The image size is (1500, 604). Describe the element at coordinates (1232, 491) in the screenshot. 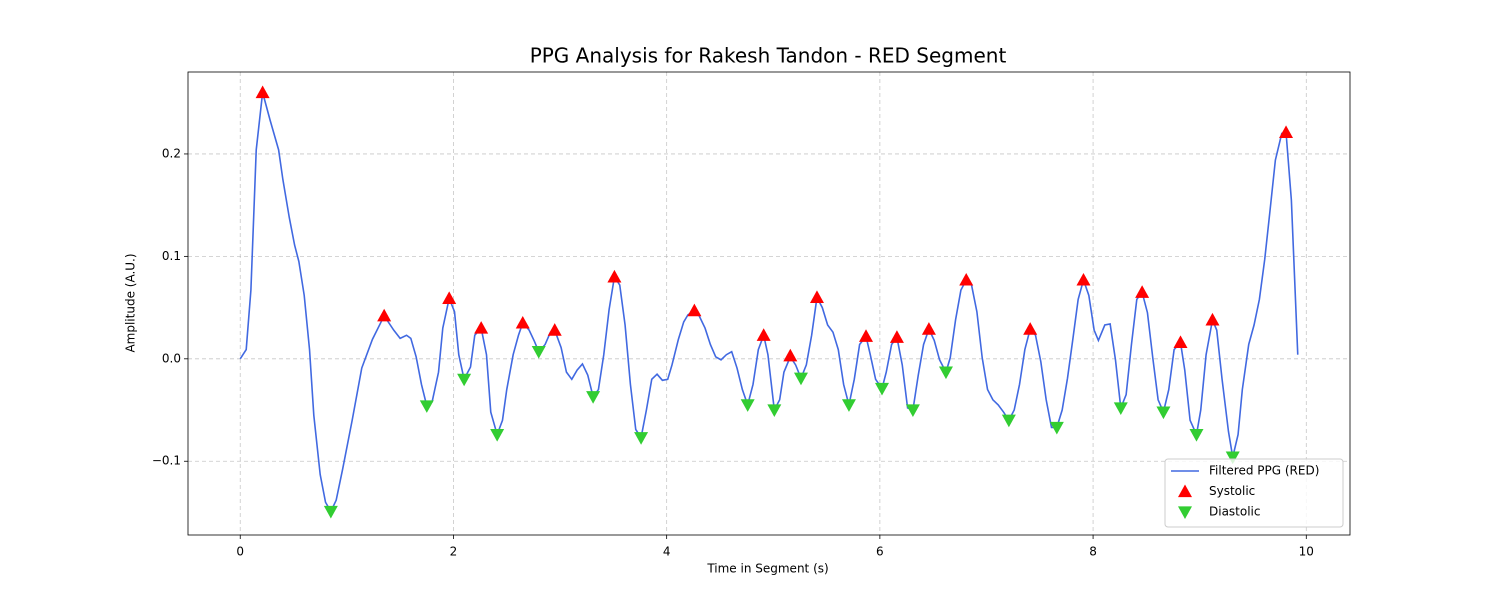

I see `legend-label: Systolic` at that location.